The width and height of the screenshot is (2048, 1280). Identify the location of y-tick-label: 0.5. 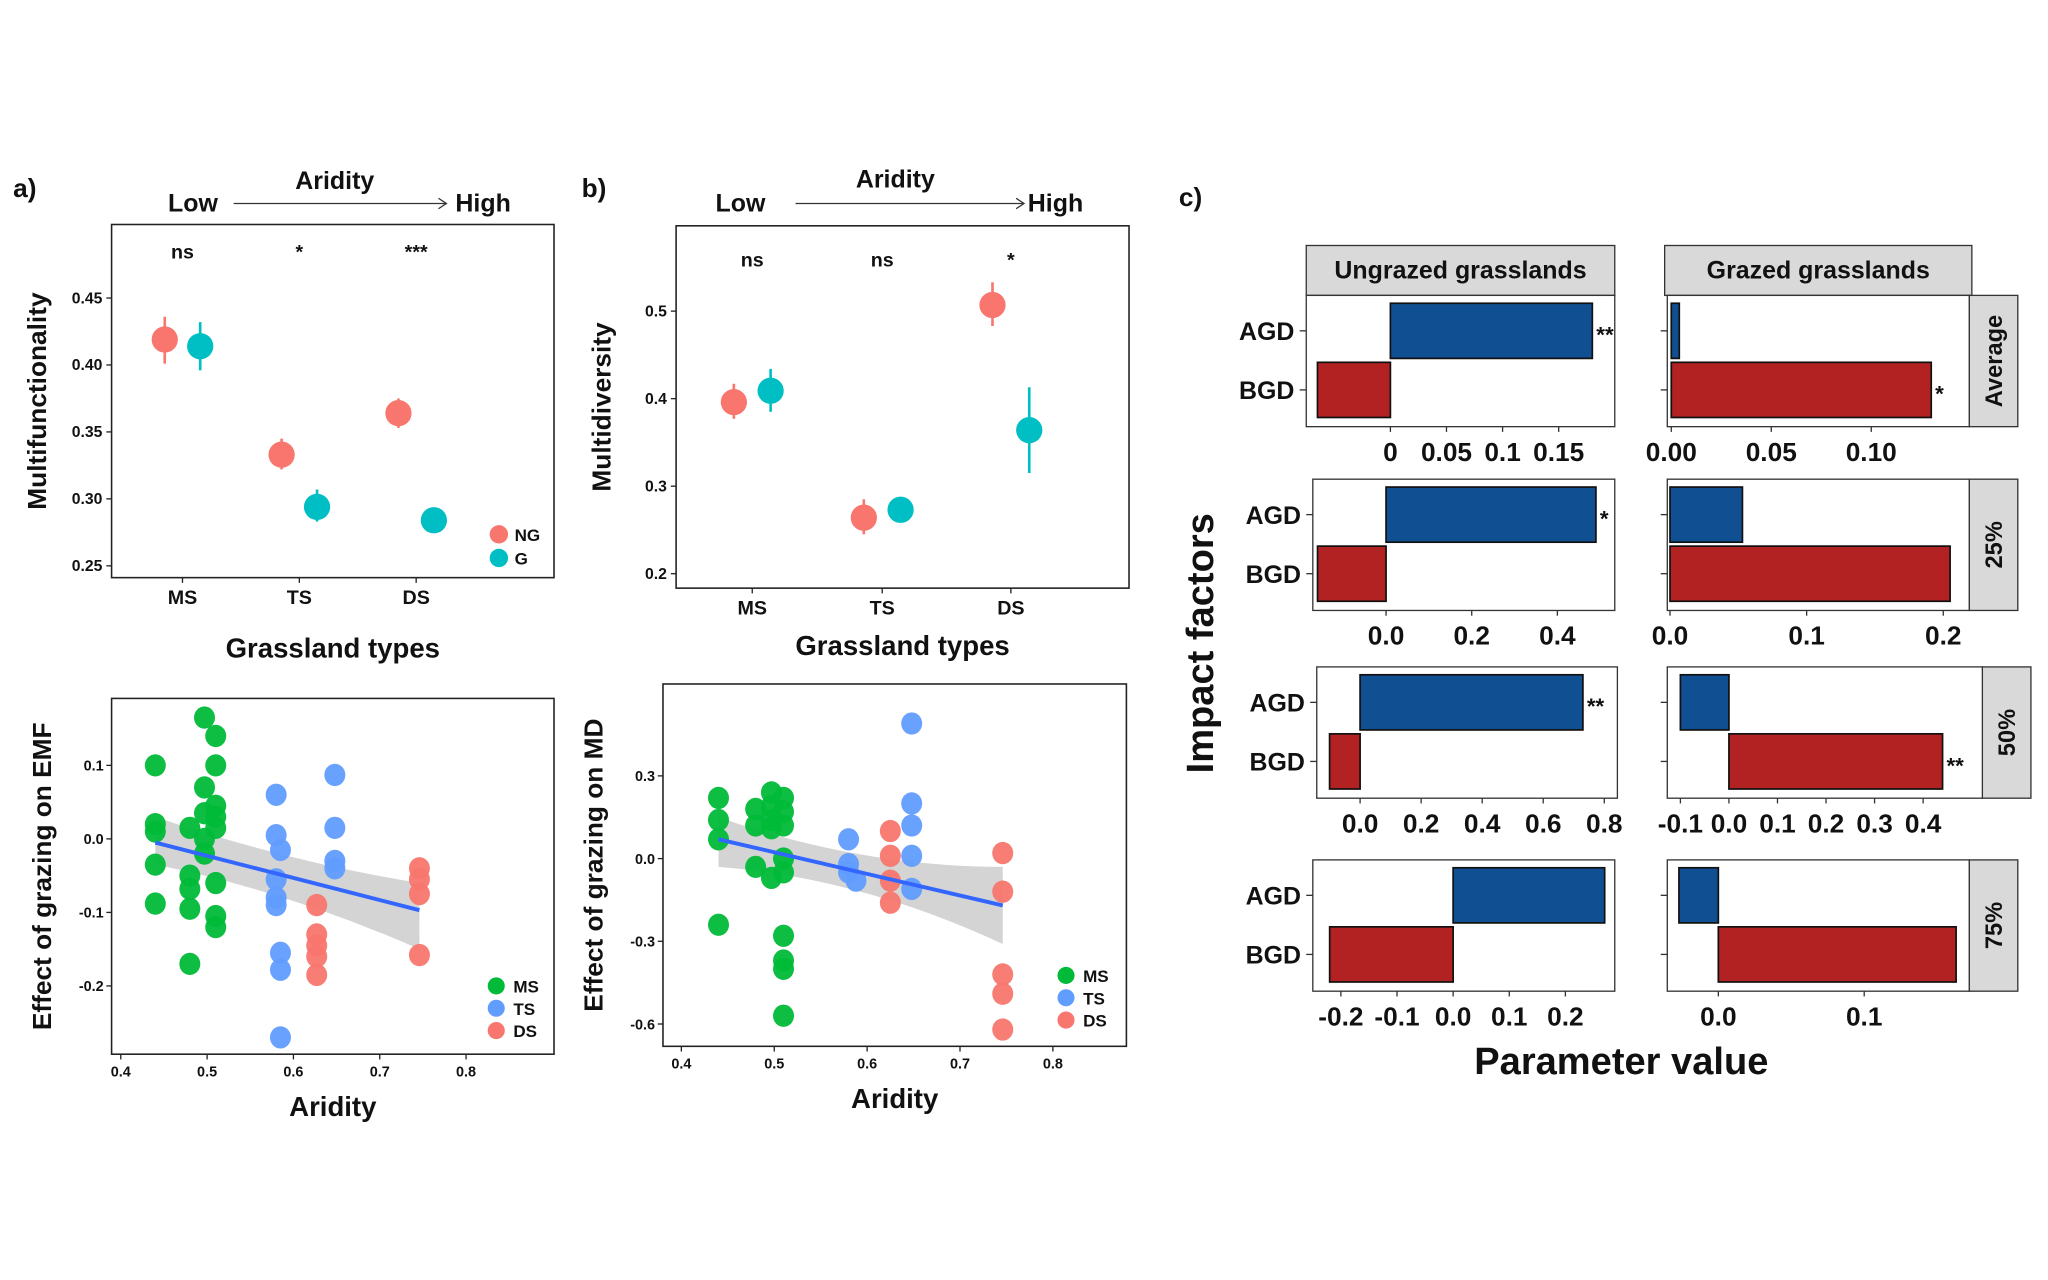
(656, 311).